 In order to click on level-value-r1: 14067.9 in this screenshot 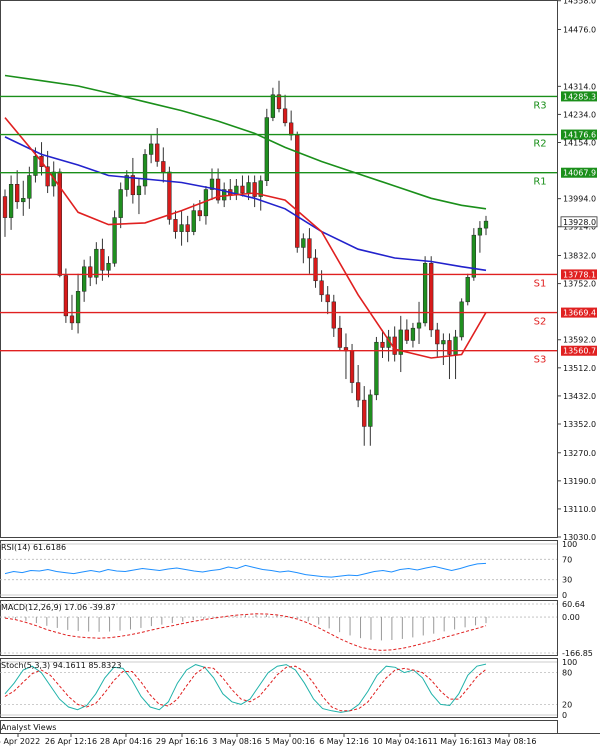, I will do `click(579, 173)`.